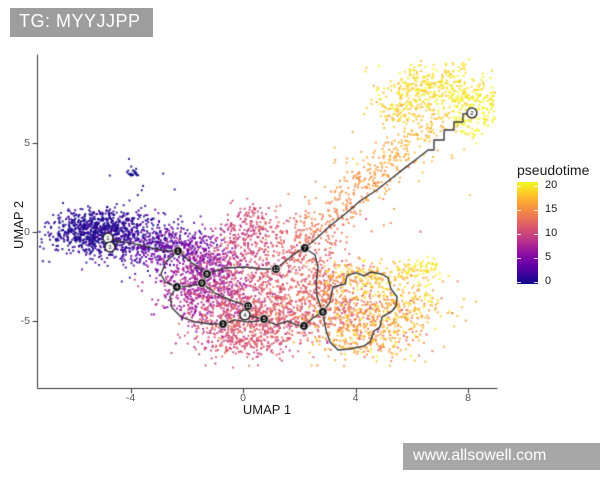  I want to click on y-axis-title: UMAP 2, so click(18, 224).